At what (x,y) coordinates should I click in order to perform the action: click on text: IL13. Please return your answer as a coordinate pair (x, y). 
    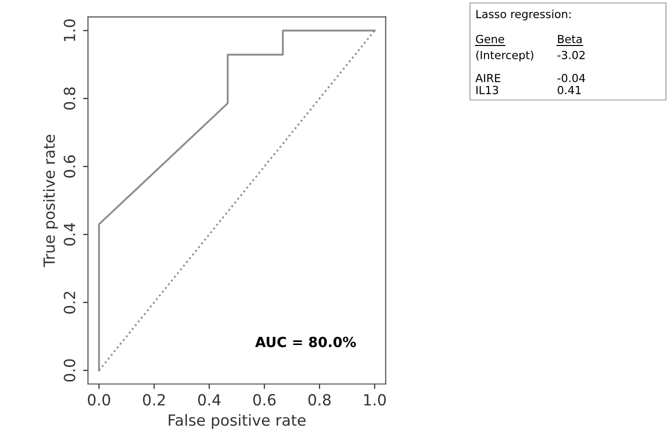
    Looking at the image, I should click on (487, 90).